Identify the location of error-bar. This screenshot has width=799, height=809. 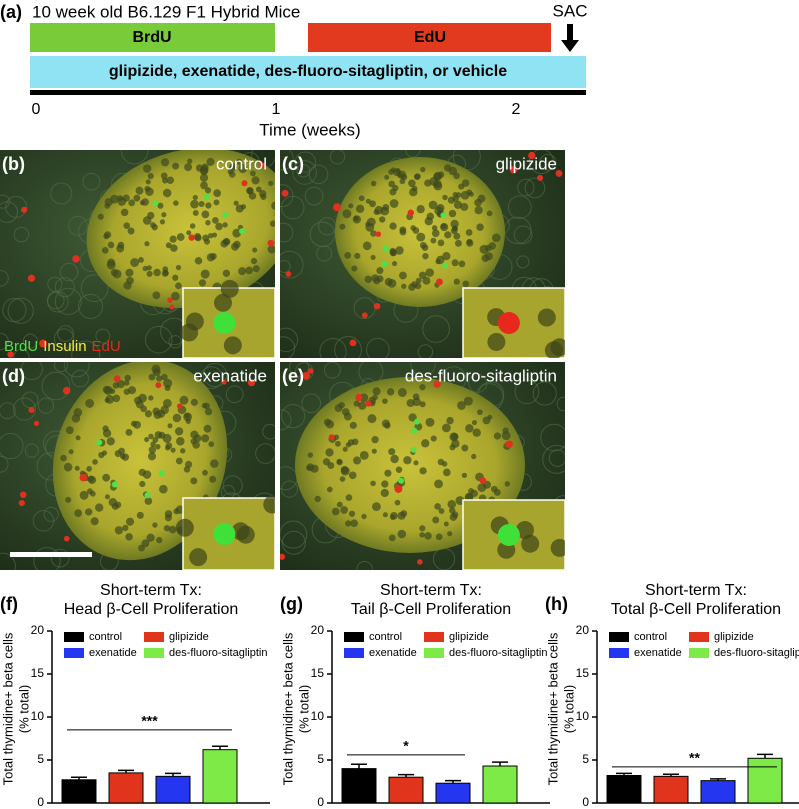
(126, 771).